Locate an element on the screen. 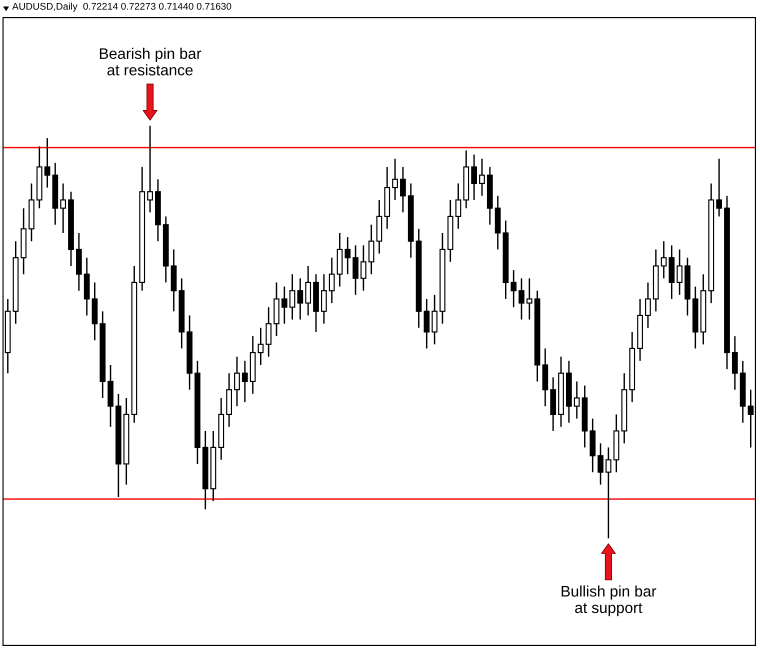 The image size is (760, 652). chart-title: AUDUSD,Daily 0.72214 0.72273 0.71440 0.71630 is located at coordinates (122, 7).